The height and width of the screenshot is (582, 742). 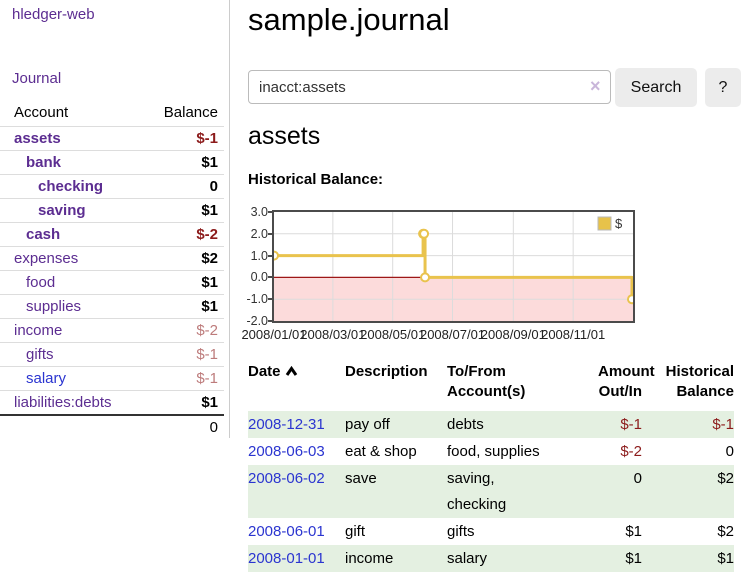 I want to click on y-axis-tick-label: 2.0, so click(x=259, y=233).